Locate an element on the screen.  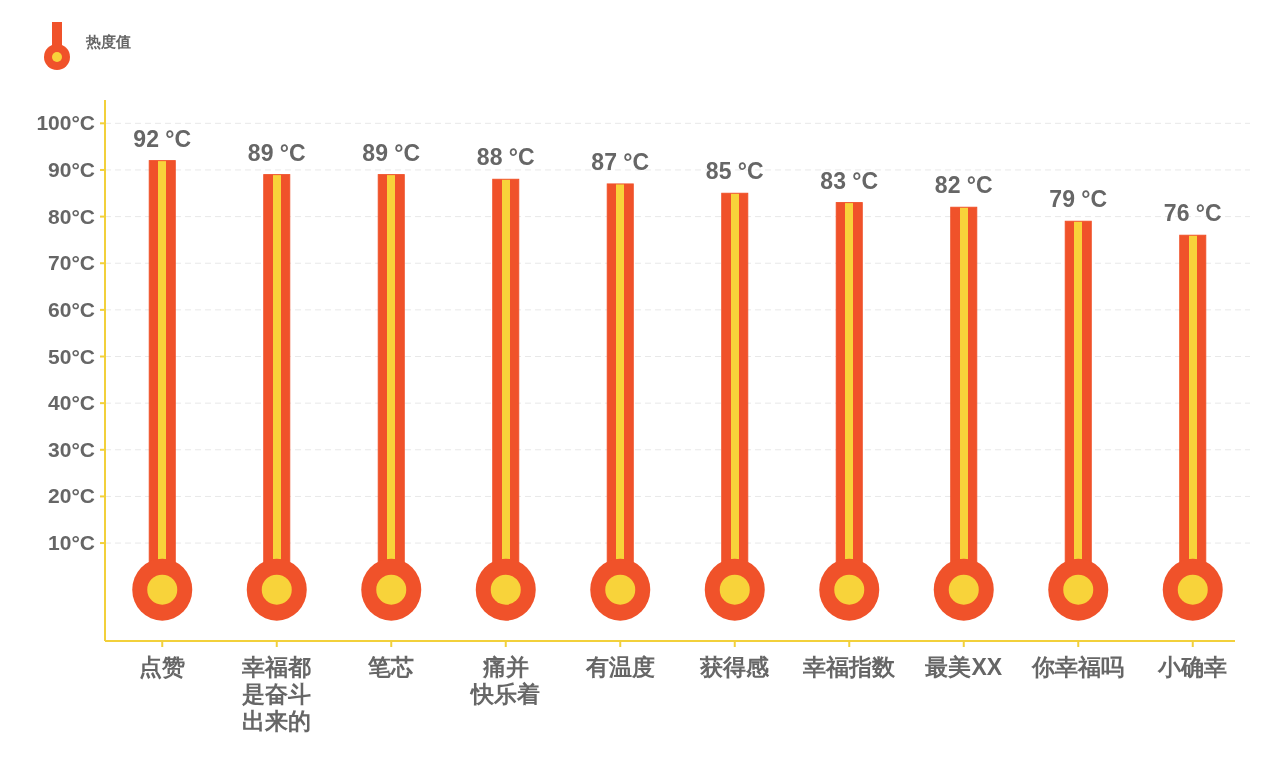
category: 点赞 is located at coordinates (162, 667).